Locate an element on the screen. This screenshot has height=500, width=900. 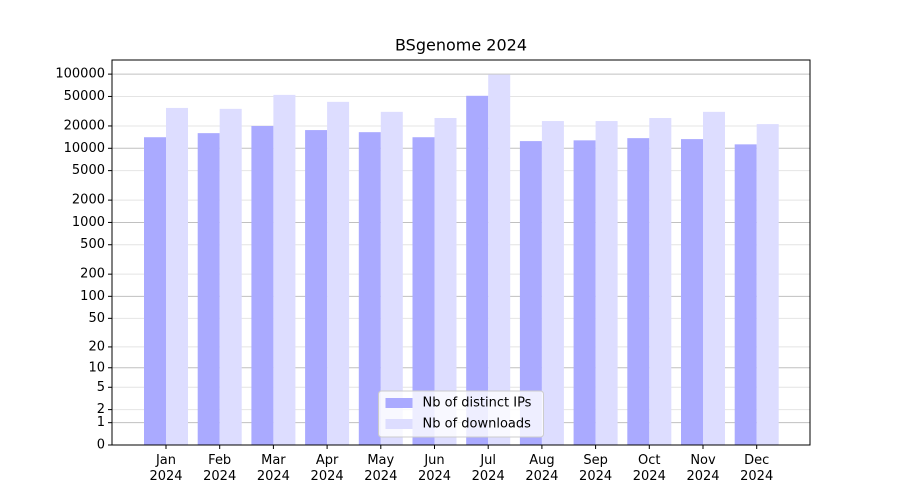
legend-label: Nb of distinct IPs is located at coordinates (477, 403).